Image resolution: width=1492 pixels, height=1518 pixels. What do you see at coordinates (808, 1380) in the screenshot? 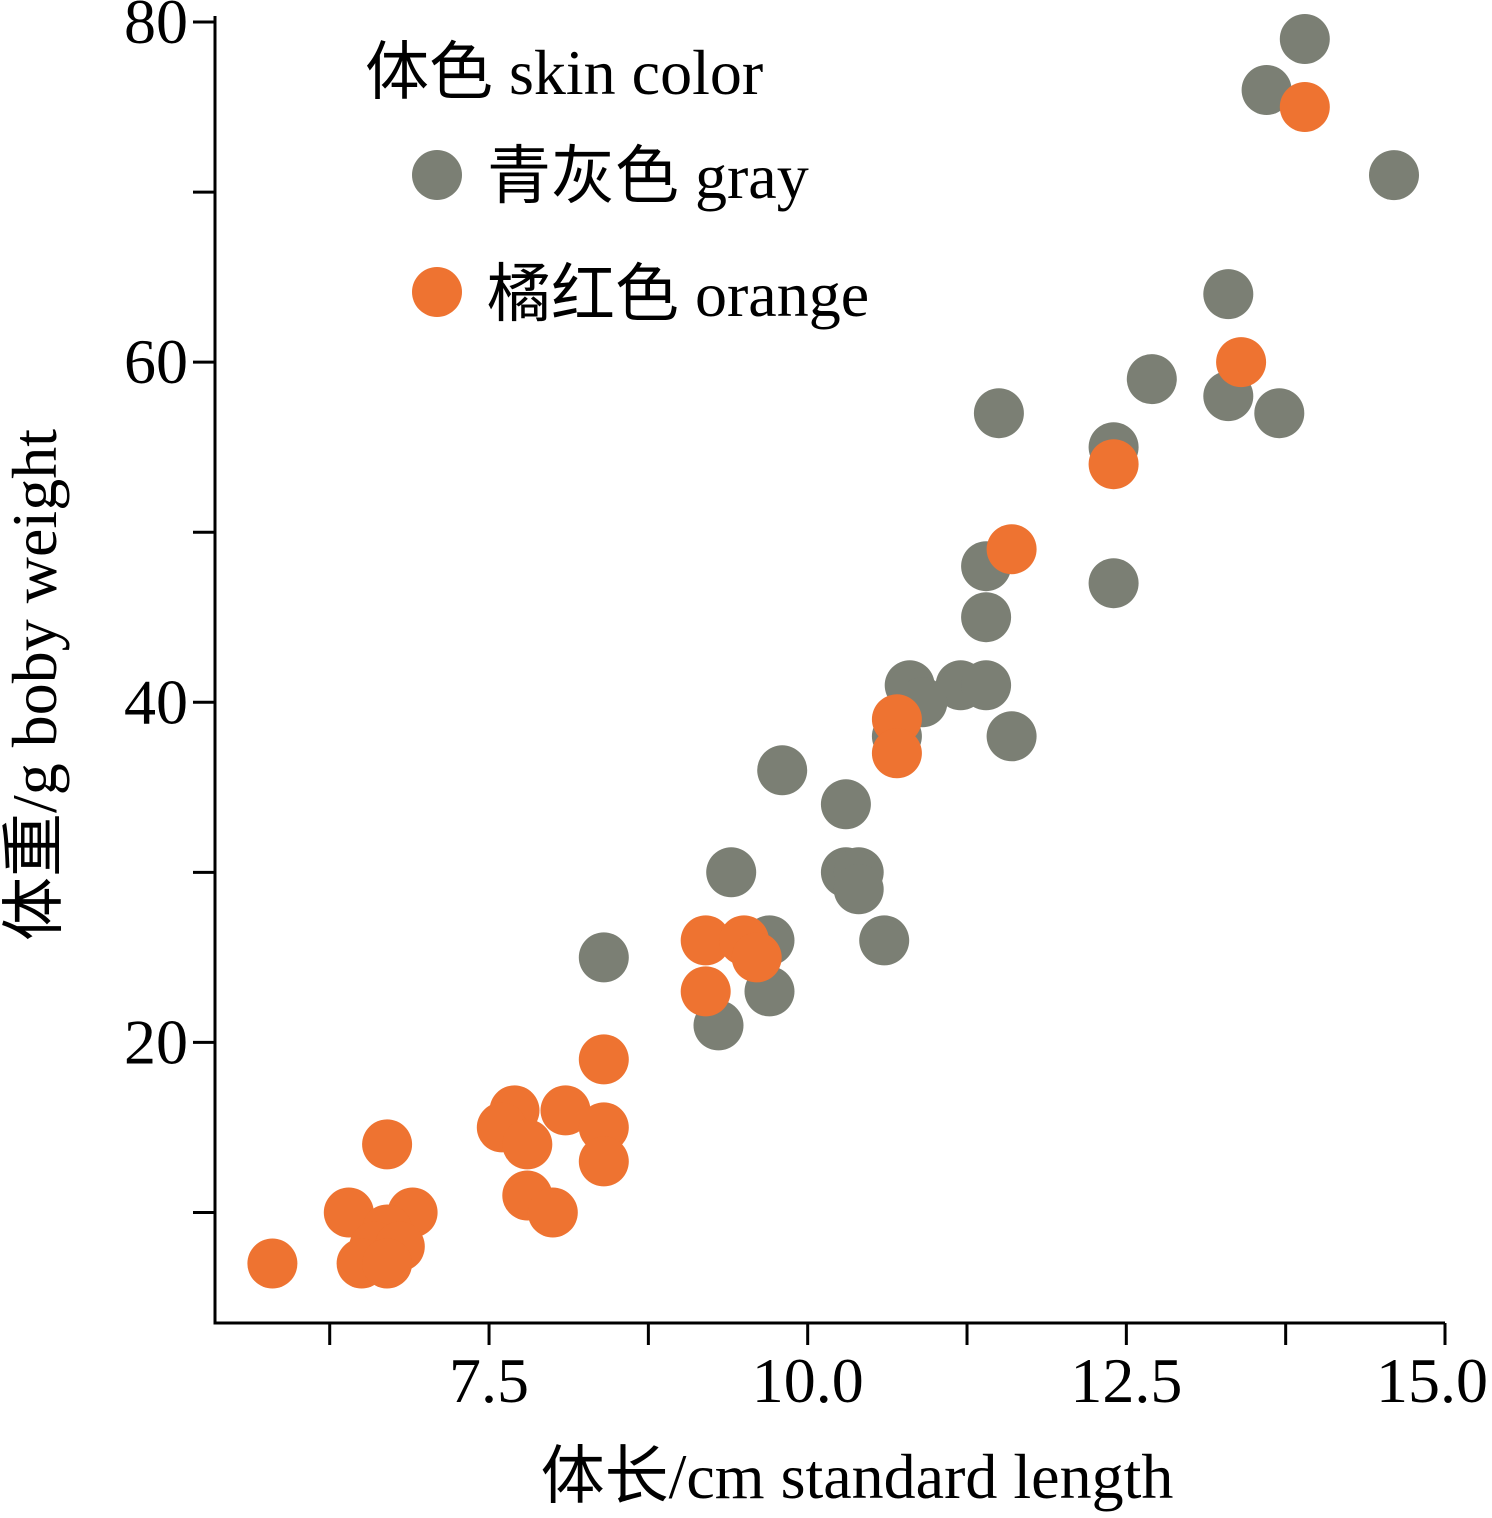
I see `x-tick-label: 10.0` at bounding box center [808, 1380].